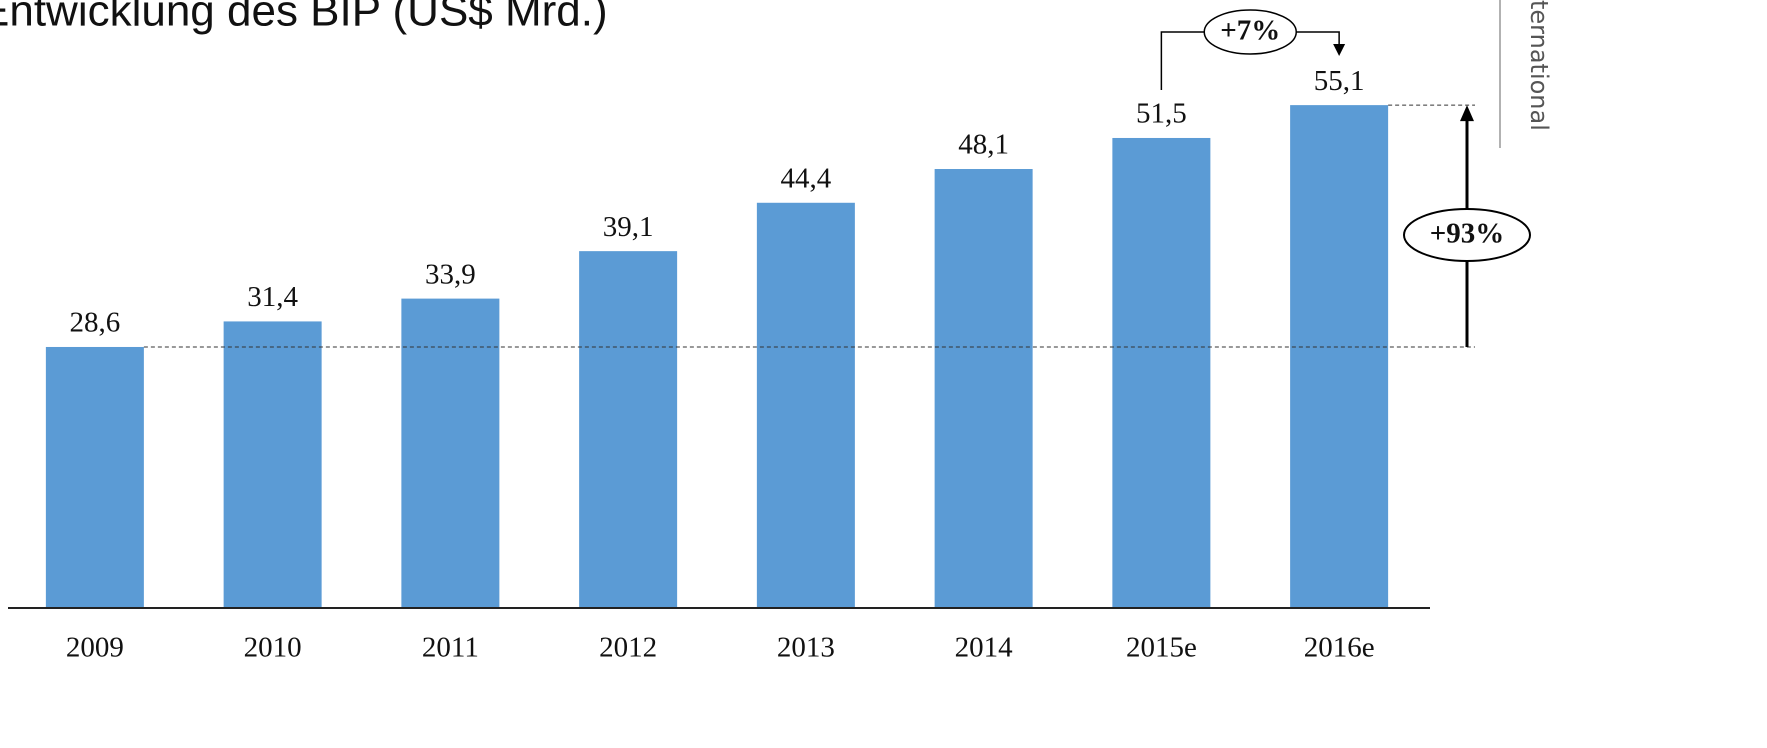 The width and height of the screenshot is (1767, 748). What do you see at coordinates (806, 648) in the screenshot?
I see `x-tick-label: 2013` at bounding box center [806, 648].